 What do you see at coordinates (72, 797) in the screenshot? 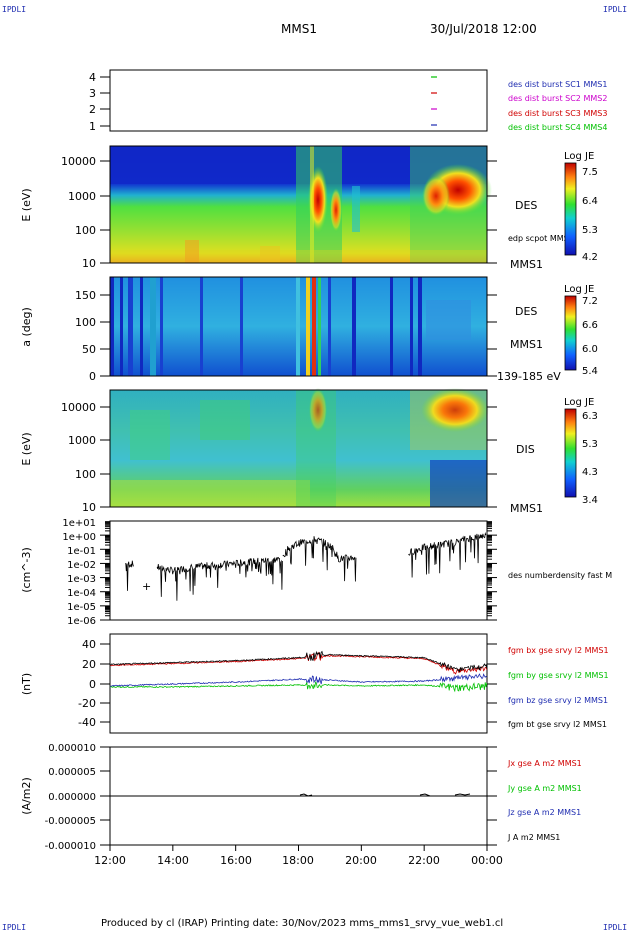
I see `p7-tick-label-0.000000: 0.000000` at bounding box center [72, 797].